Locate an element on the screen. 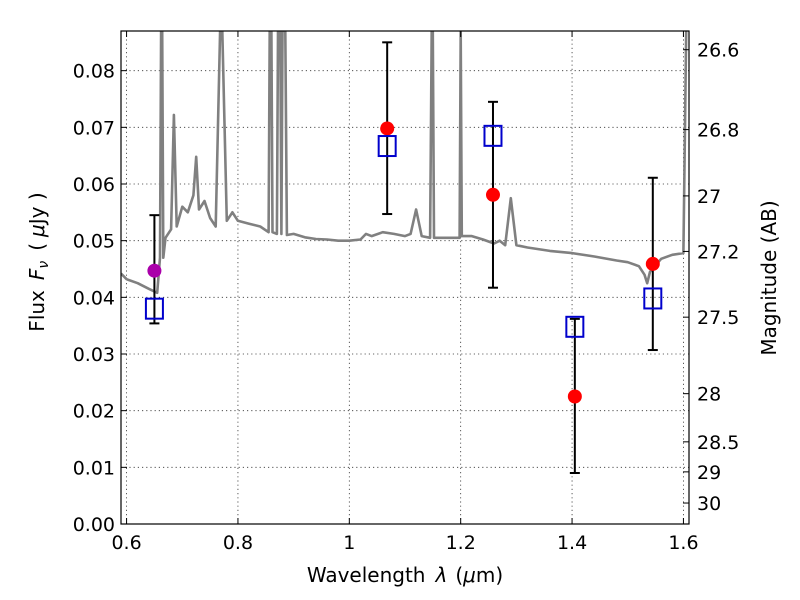 This screenshot has height=600, width=800. right-tick-label: 30 is located at coordinates (709, 504).